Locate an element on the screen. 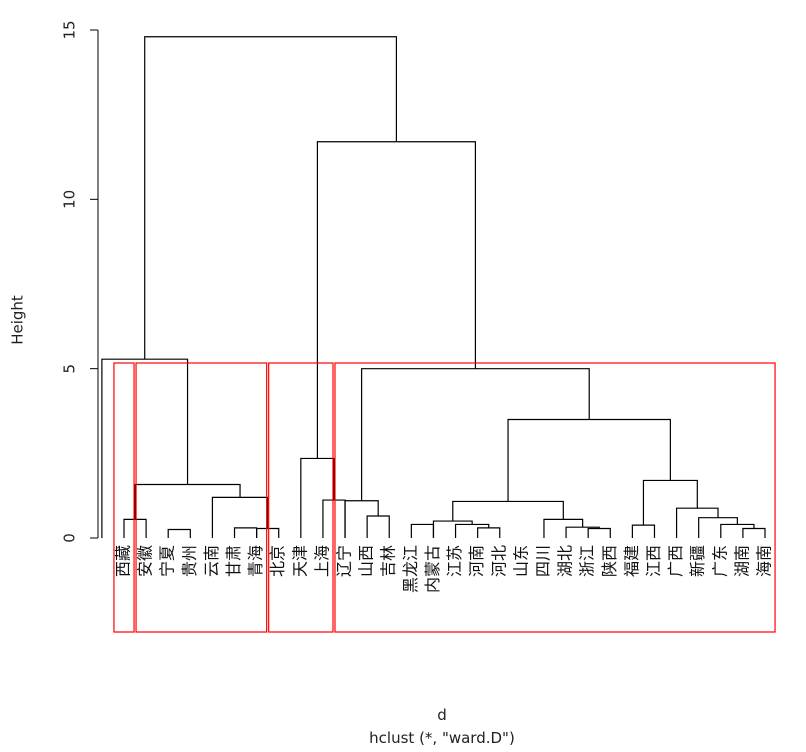 This screenshot has height=752, width=806. leaf-label: 山东 is located at coordinates (520, 561).